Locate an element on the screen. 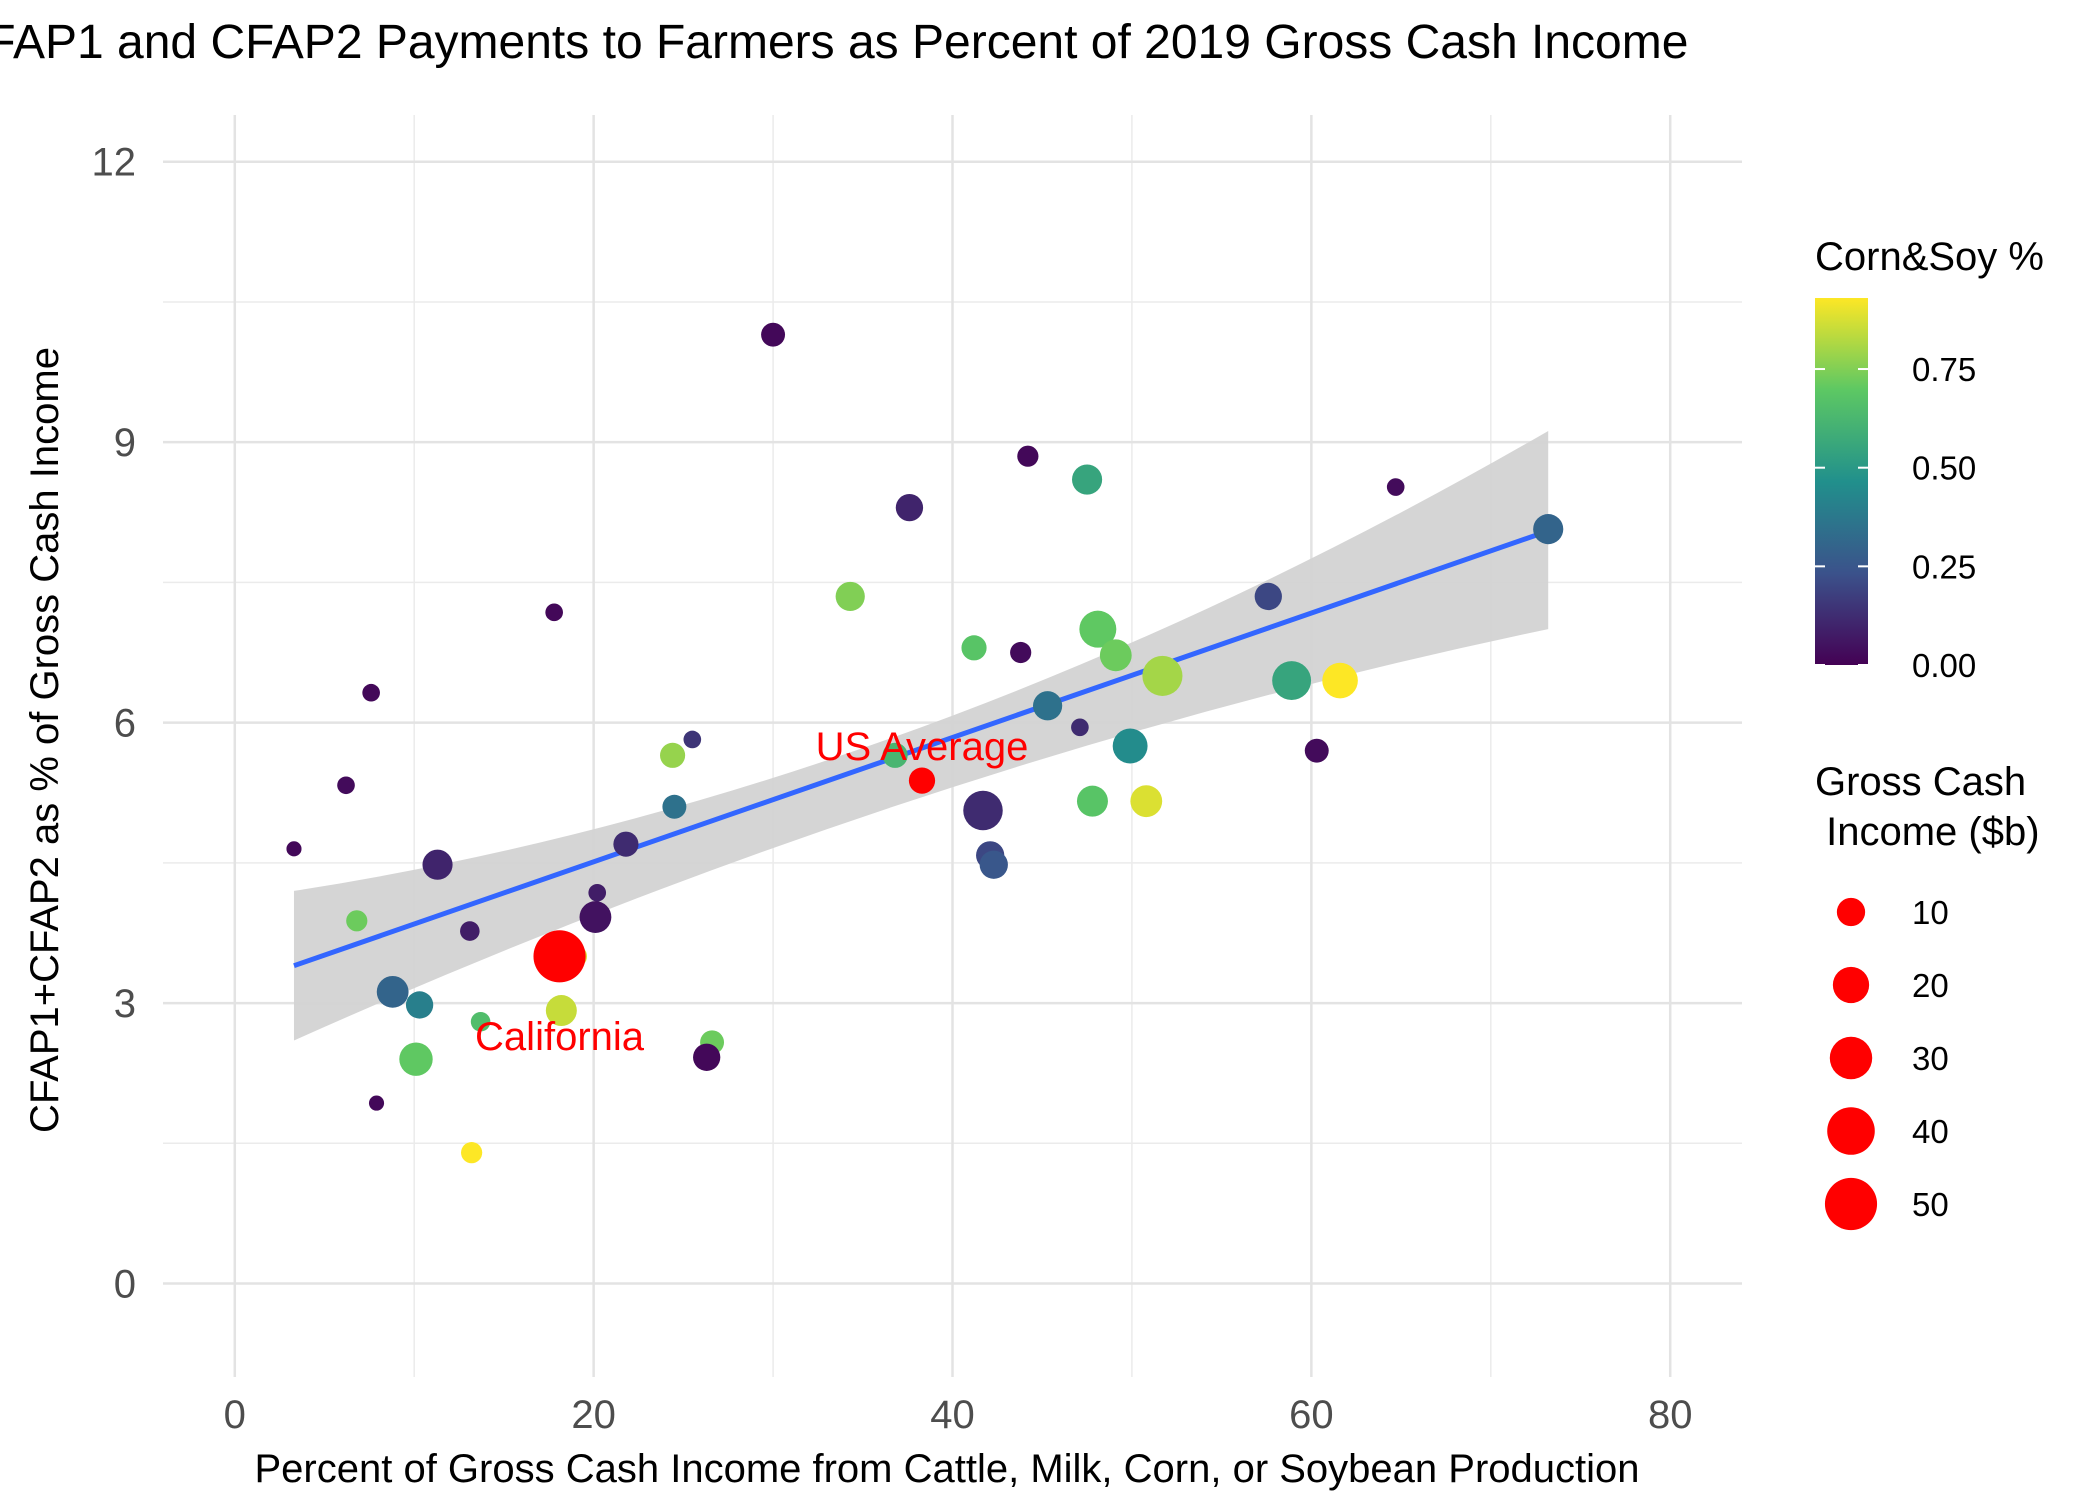 The width and height of the screenshot is (2100, 1499). x-axis-tick-labels: 0 20 40 60 80 is located at coordinates (958, 1415).